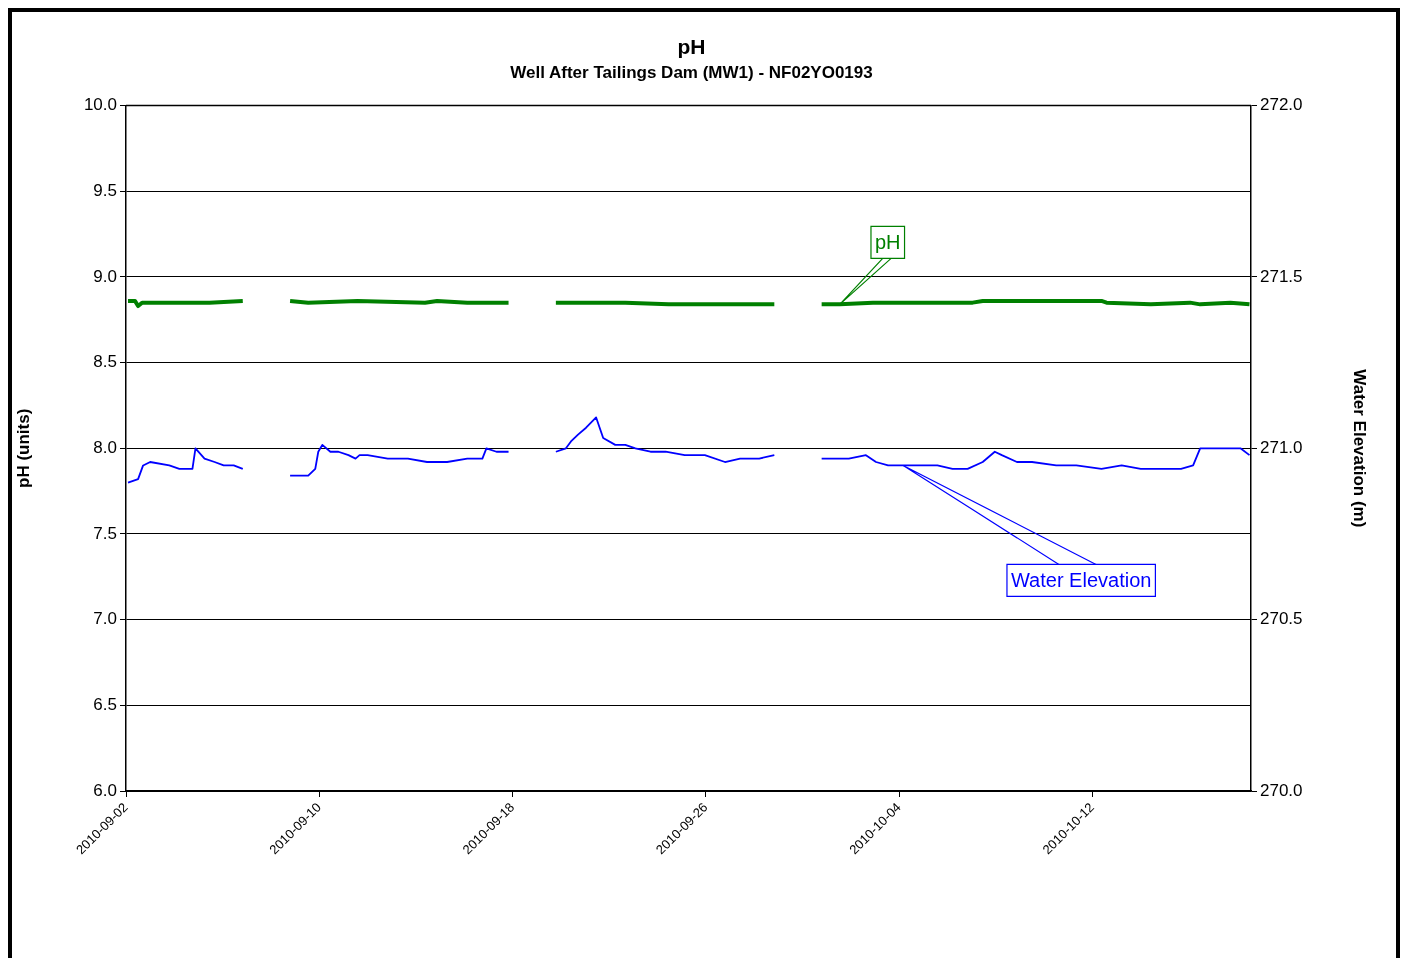  What do you see at coordinates (1281, 790) in the screenshot?
I see `y2-tick-label: 270.0` at bounding box center [1281, 790].